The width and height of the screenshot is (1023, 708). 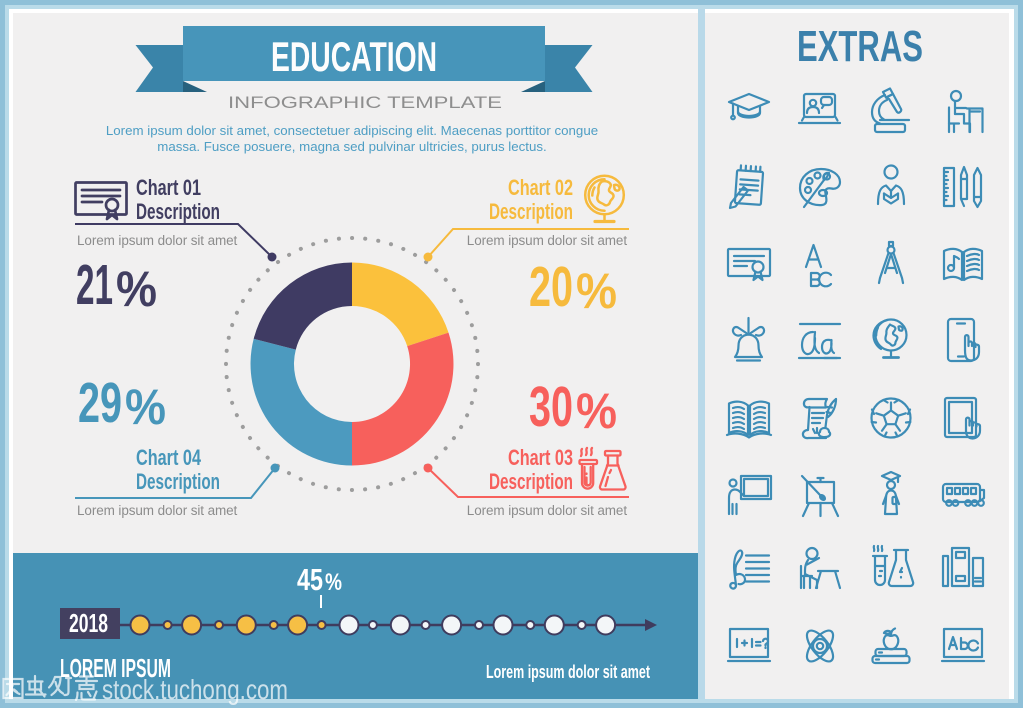 I want to click on svg-text: Chart 03, so click(x=540, y=458).